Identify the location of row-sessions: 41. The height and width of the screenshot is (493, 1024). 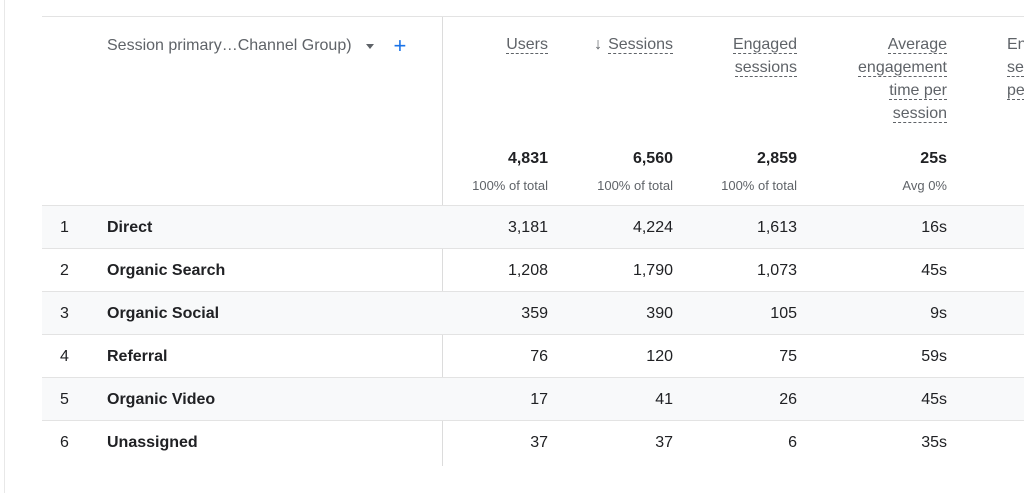
(664, 399).